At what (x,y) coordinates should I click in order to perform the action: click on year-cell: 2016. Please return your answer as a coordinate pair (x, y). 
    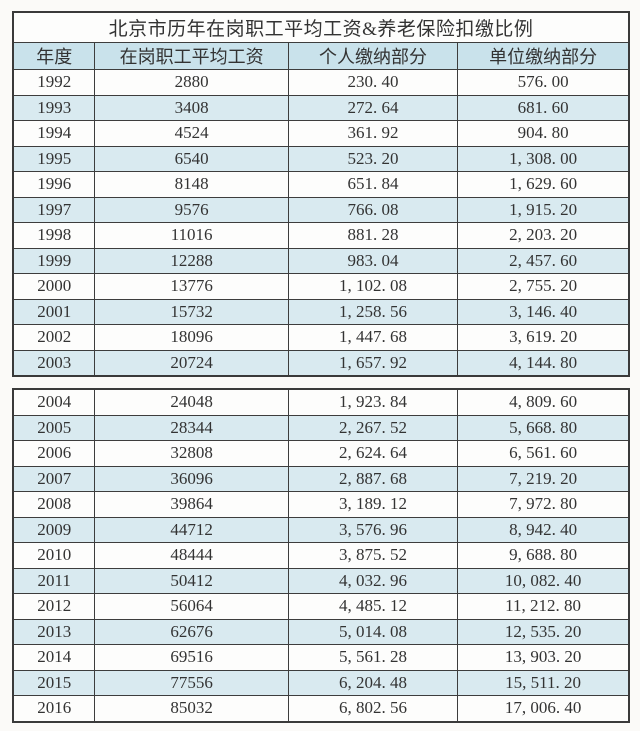
    Looking at the image, I should click on (54, 708).